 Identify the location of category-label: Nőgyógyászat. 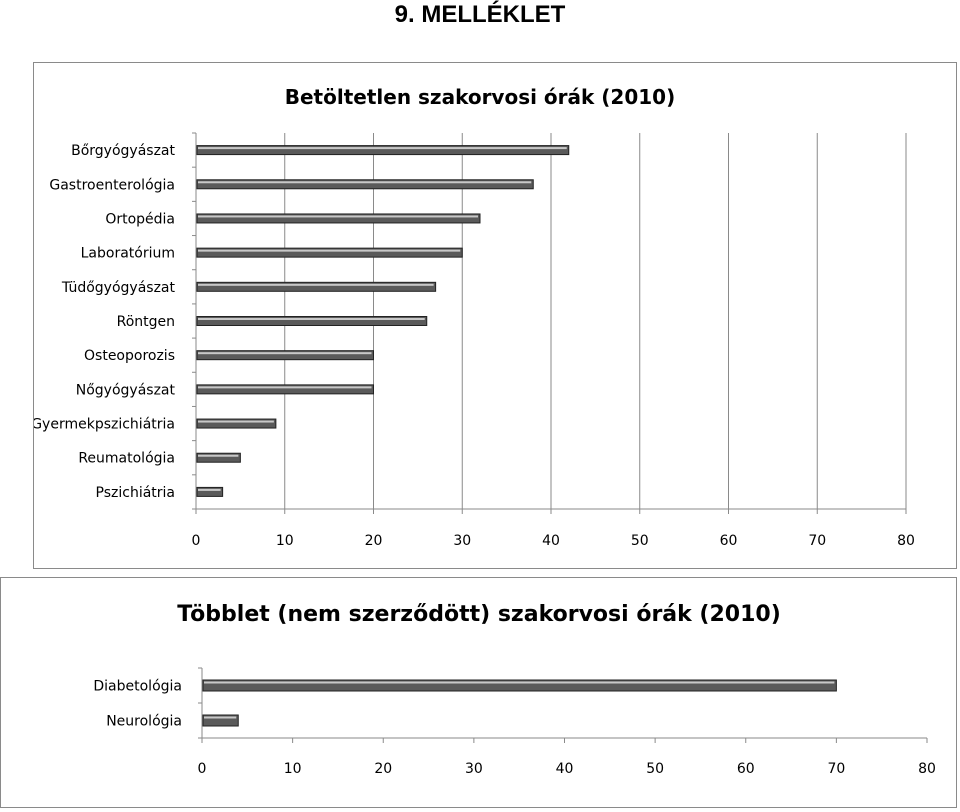
(126, 390).